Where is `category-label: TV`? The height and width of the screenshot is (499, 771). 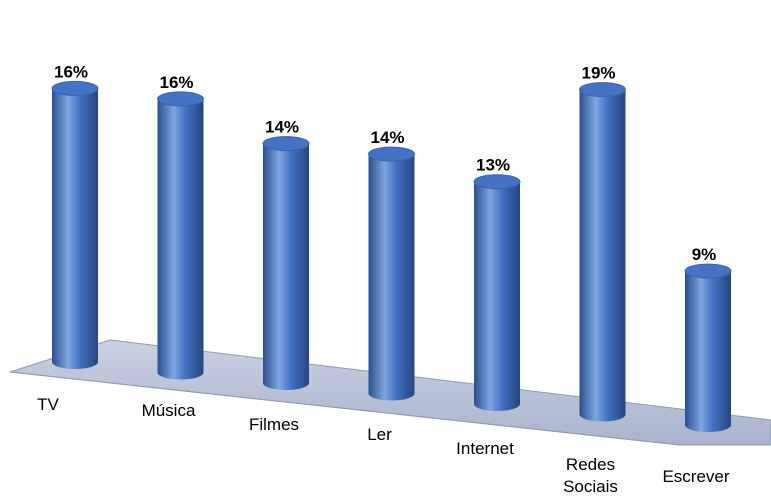
category-label: TV is located at coordinates (48, 404).